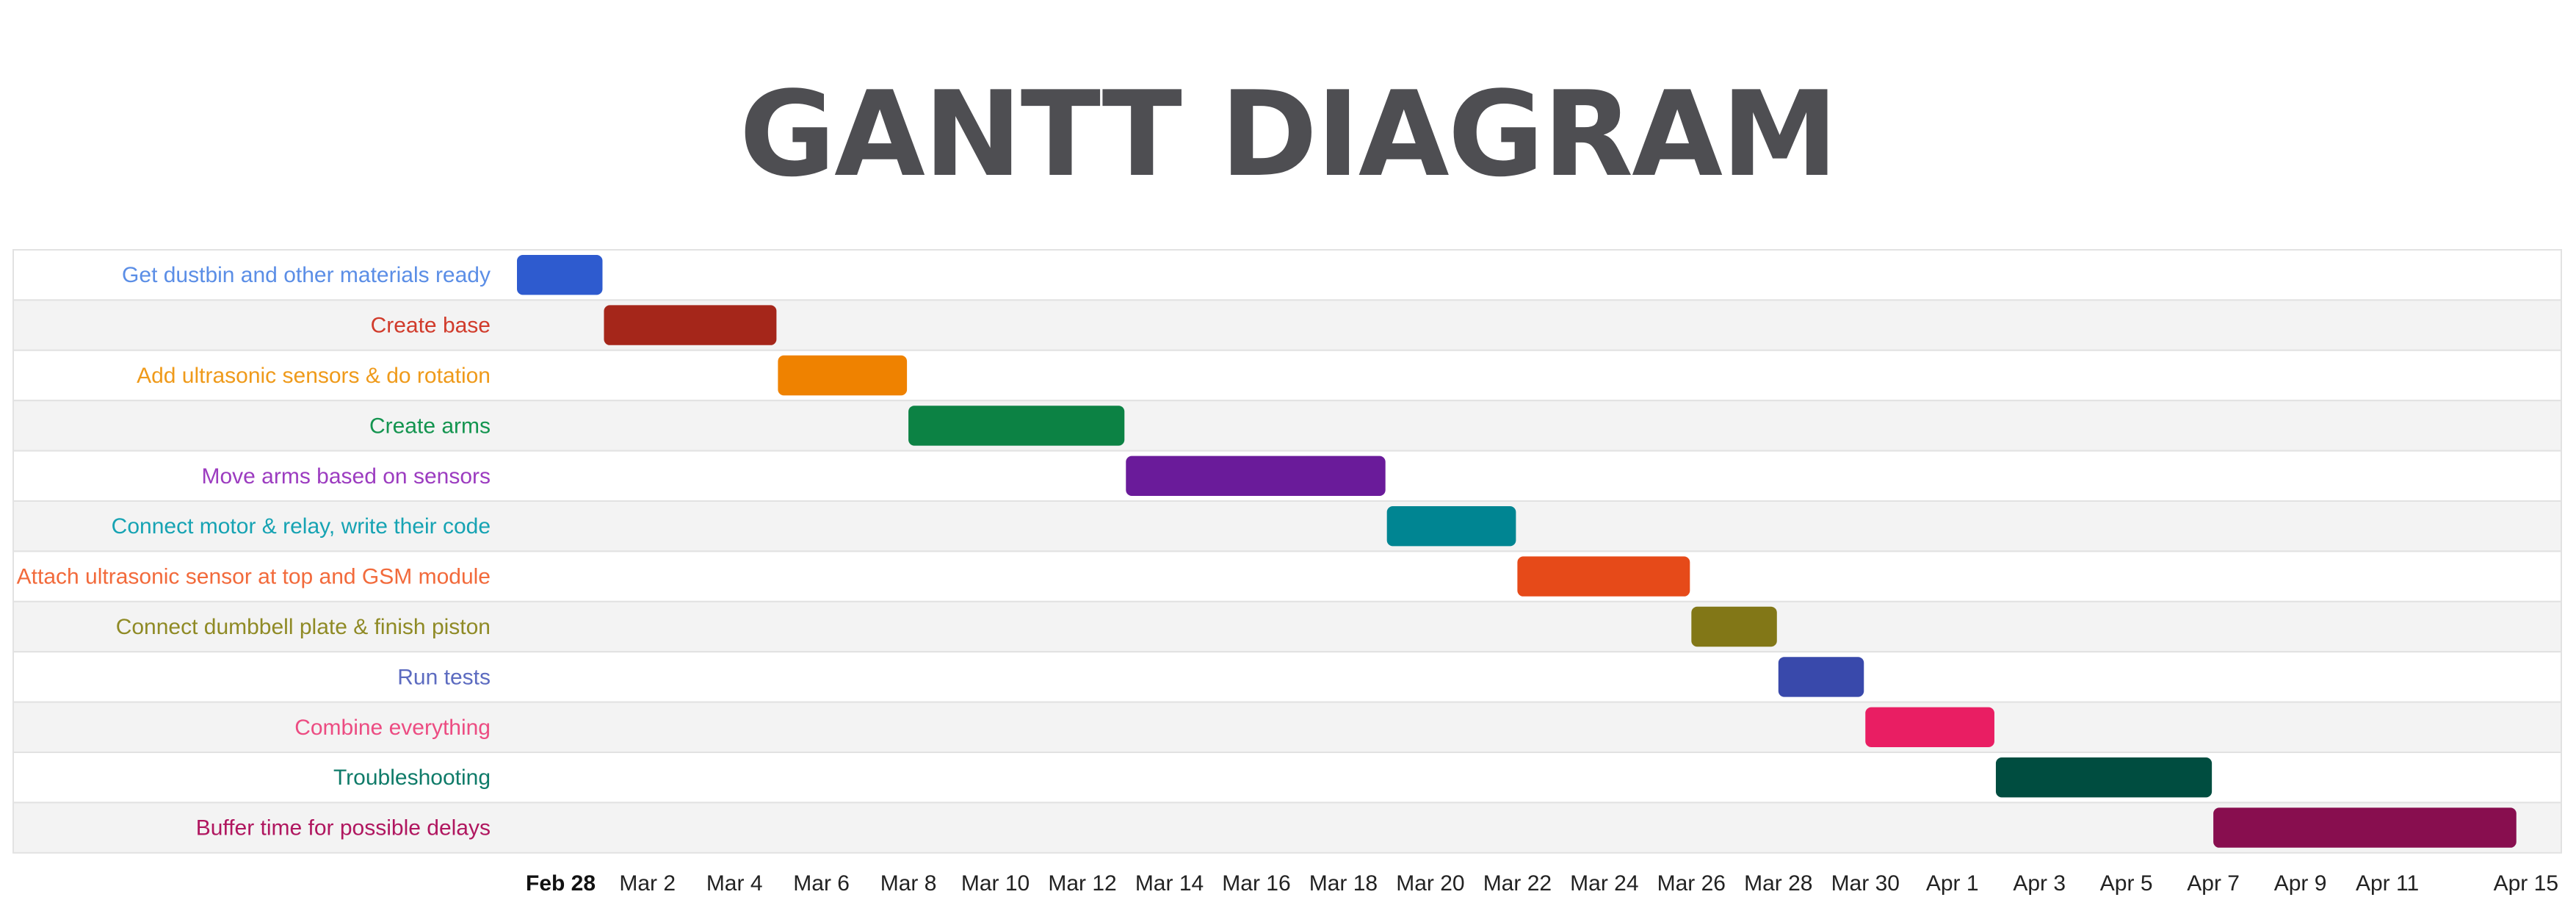 The image size is (2576, 911). What do you see at coordinates (561, 883) in the screenshot?
I see `x-axis-tick-label: Feb 28` at bounding box center [561, 883].